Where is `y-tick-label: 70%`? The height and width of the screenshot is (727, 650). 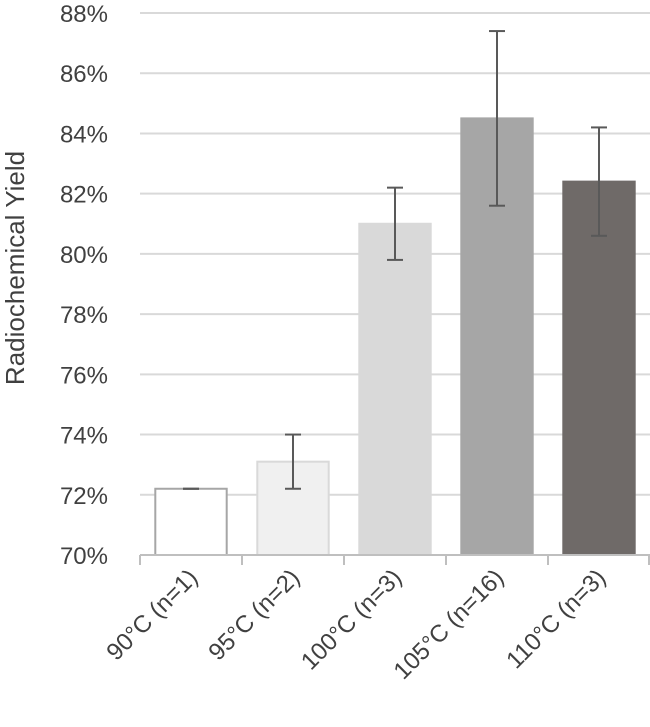 y-tick-label: 70% is located at coordinates (84, 556).